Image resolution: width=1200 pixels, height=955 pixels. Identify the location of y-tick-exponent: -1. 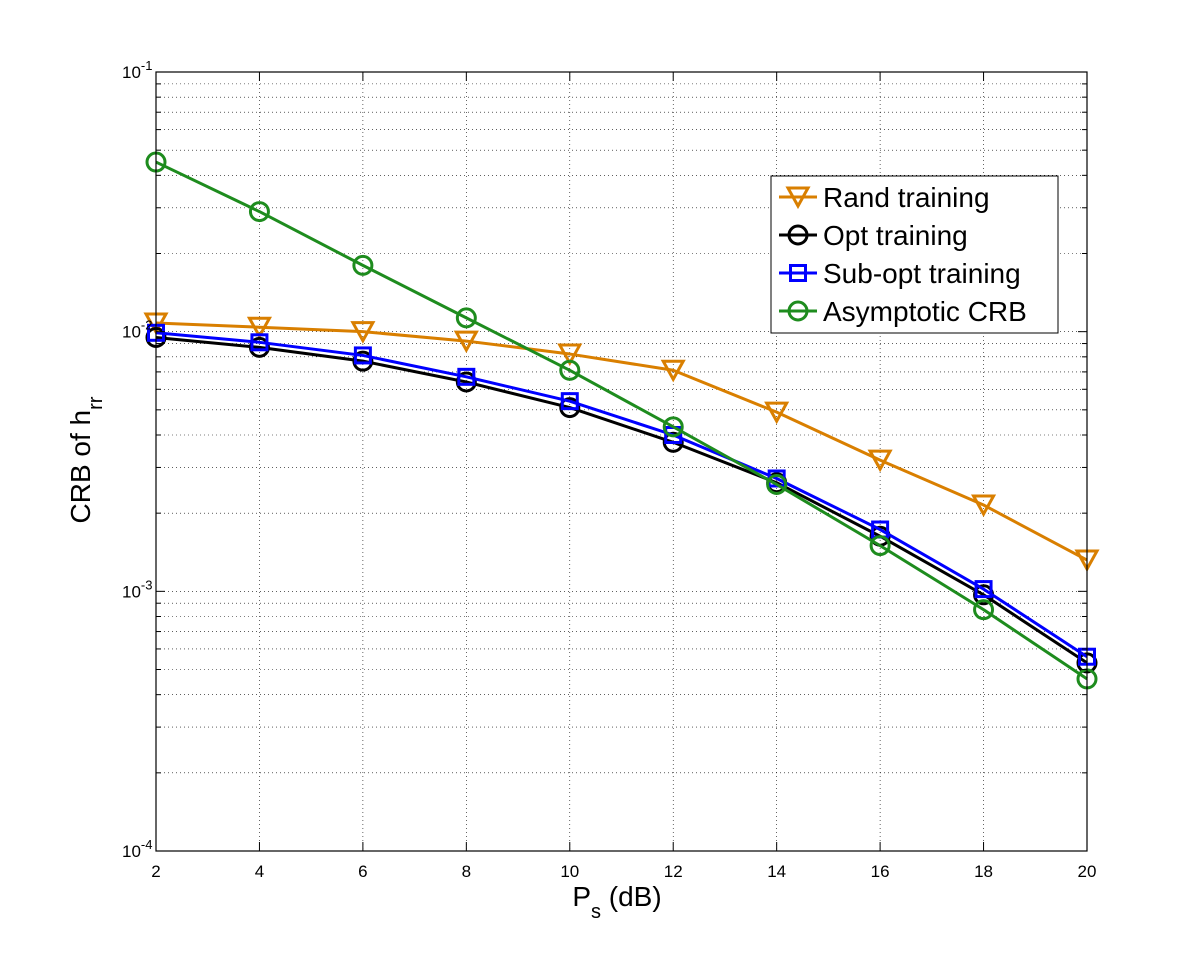
(147, 65).